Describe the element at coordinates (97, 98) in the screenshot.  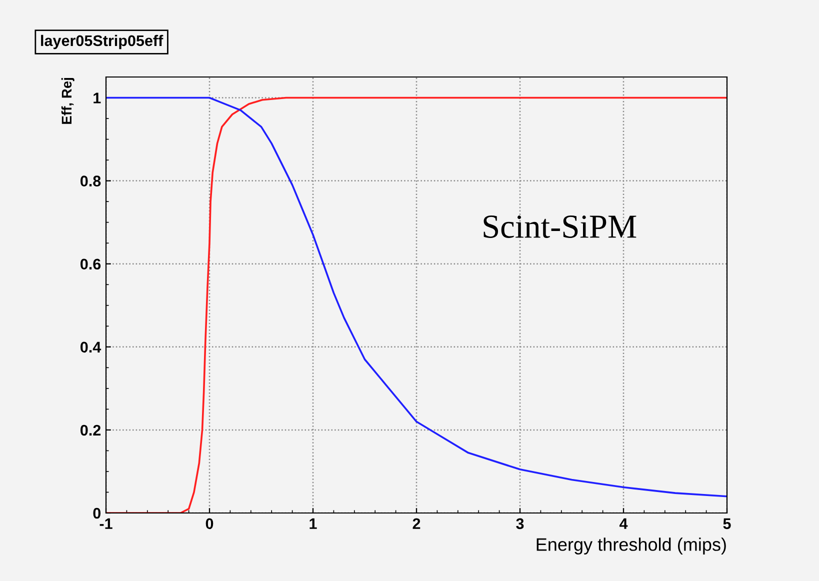
I see `y-tick-label: 1` at that location.